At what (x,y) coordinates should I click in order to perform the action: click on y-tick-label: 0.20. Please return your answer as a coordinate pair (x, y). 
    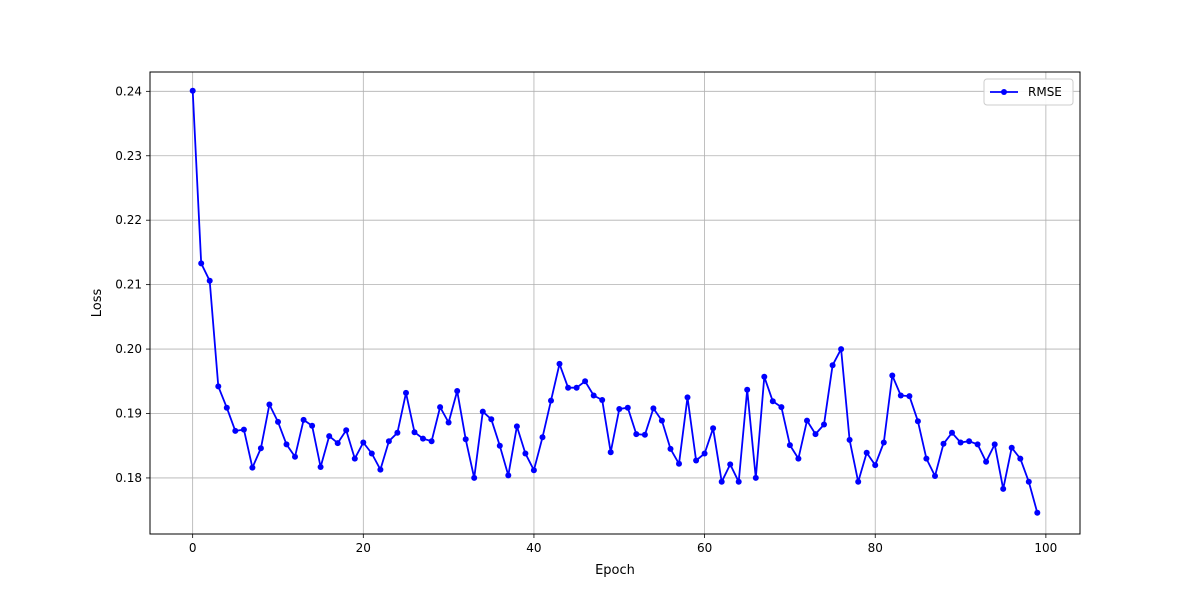
    Looking at the image, I should click on (128, 349).